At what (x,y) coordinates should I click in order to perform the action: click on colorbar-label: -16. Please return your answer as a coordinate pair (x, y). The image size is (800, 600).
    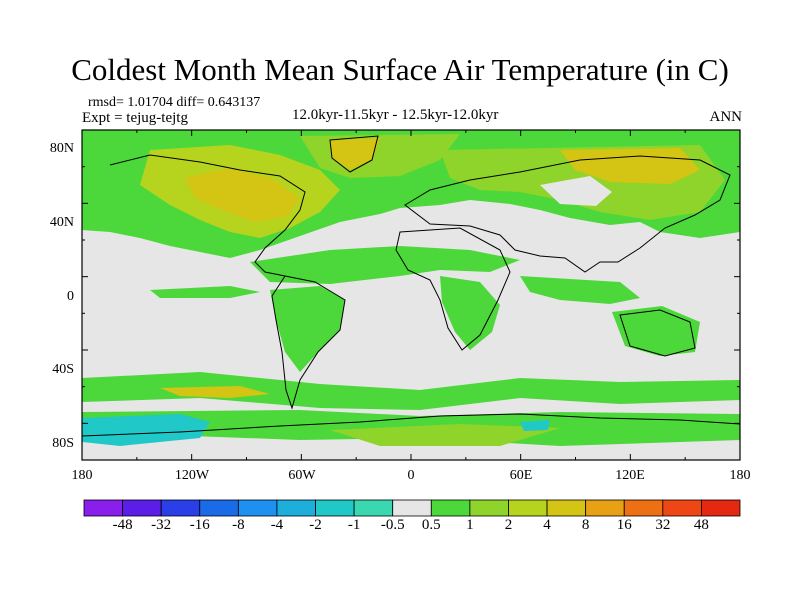
    Looking at the image, I should click on (199, 525).